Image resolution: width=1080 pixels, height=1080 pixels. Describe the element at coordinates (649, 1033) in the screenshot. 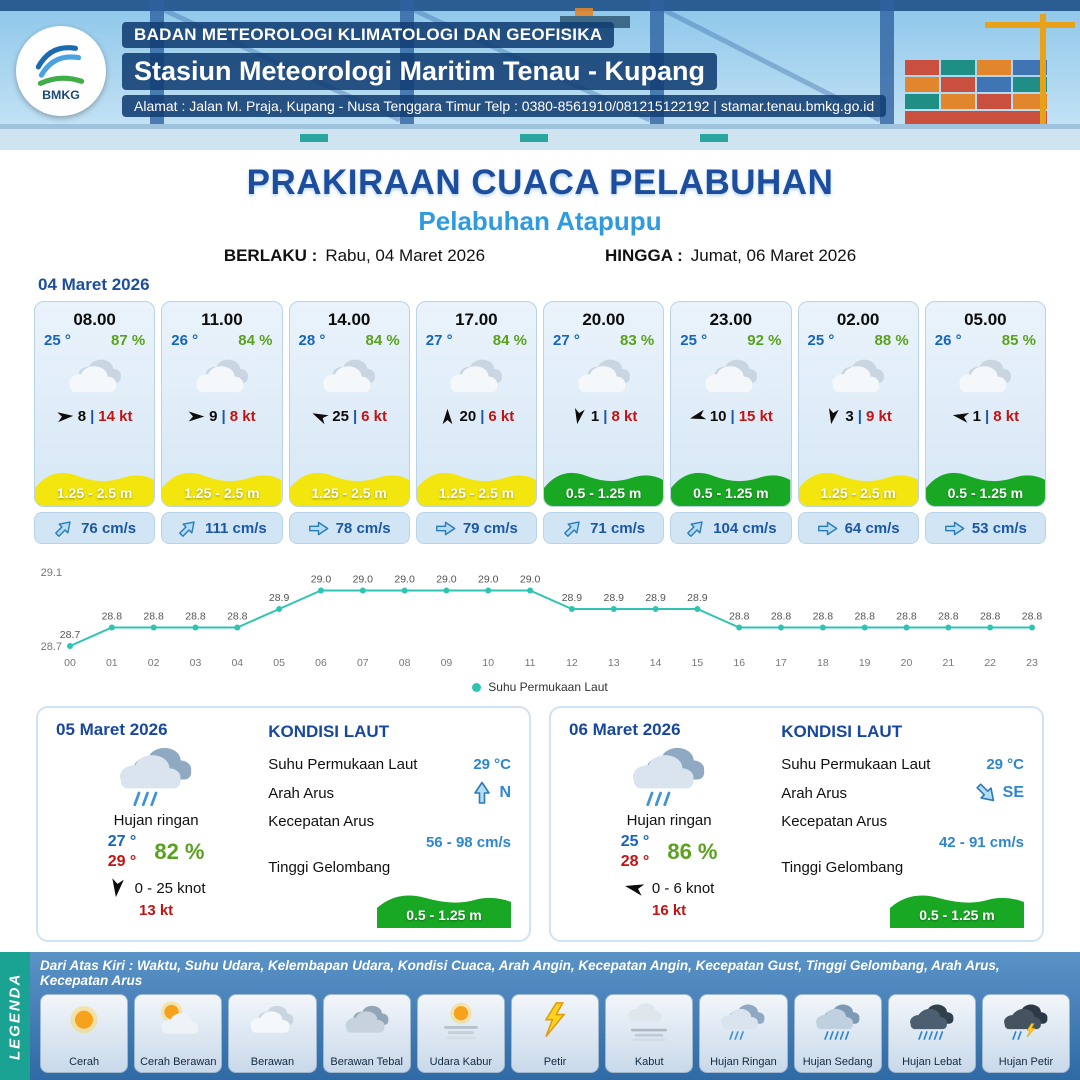

I see `legend-item-kabut: Kabut` at that location.